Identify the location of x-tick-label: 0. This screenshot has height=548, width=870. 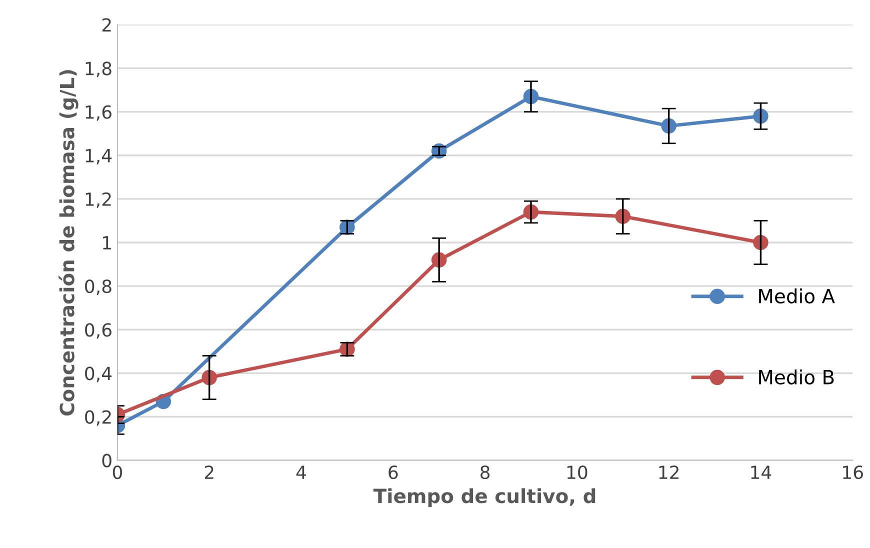
(117, 473).